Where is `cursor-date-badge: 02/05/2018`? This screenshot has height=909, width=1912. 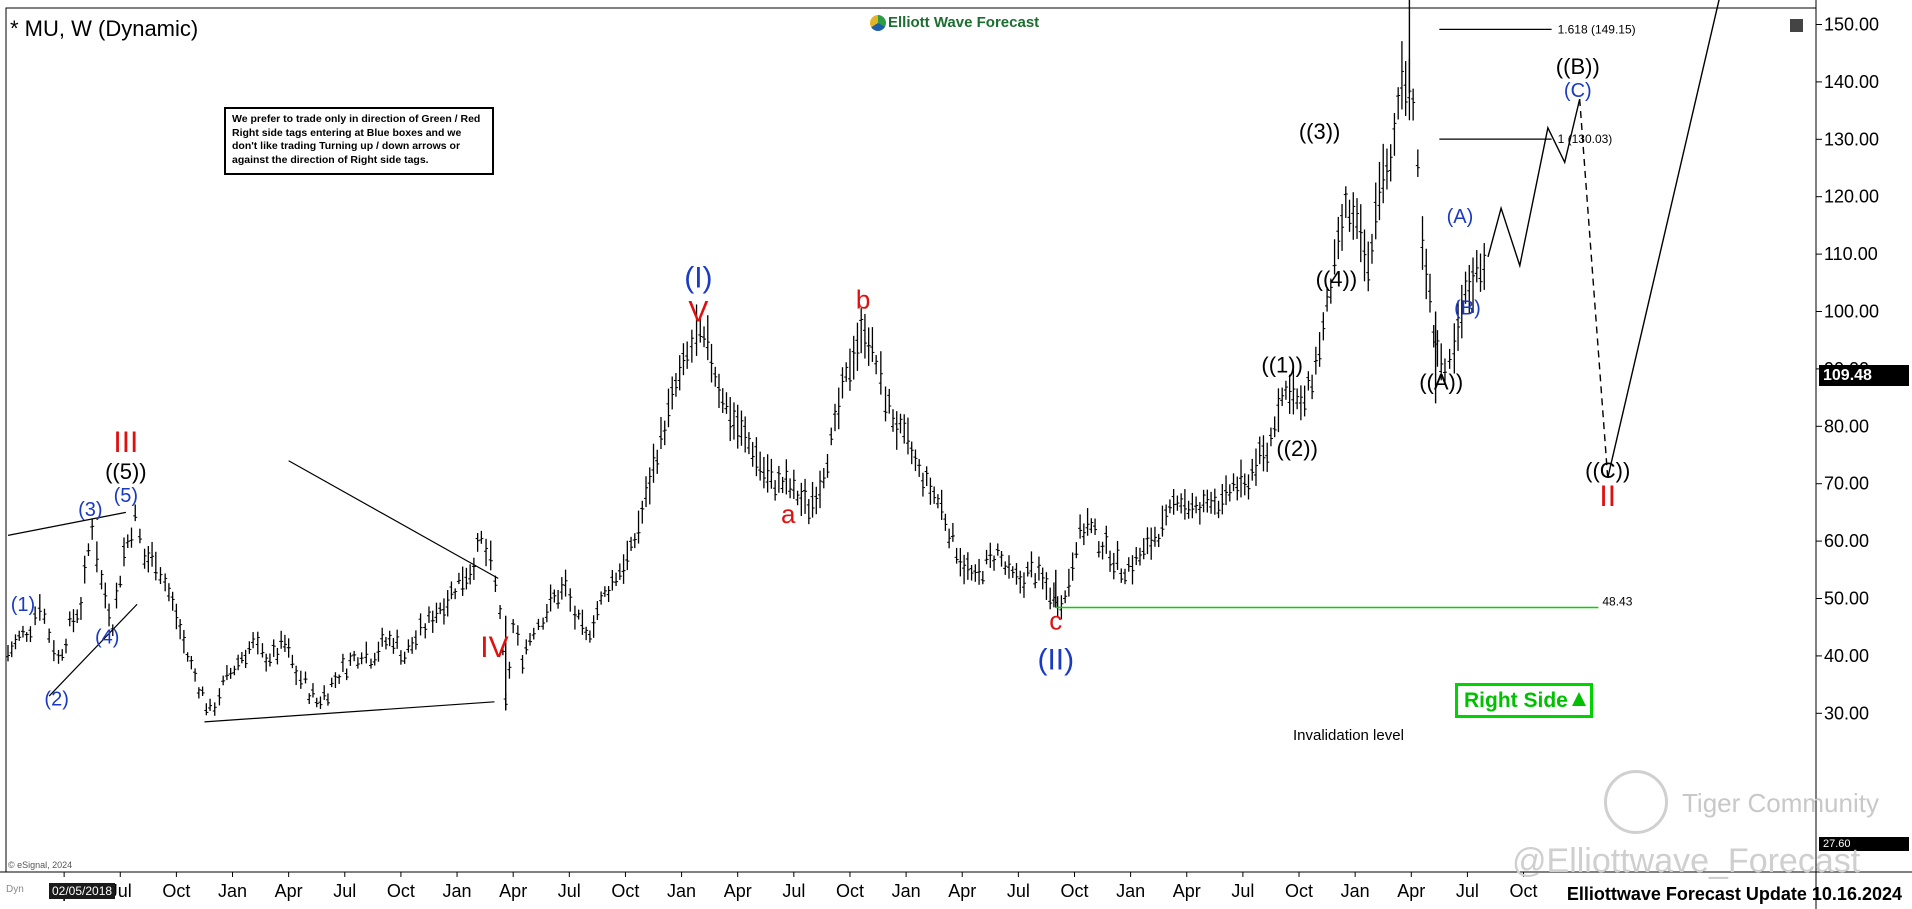
cursor-date-badge: 02/05/2018 is located at coordinates (82, 891).